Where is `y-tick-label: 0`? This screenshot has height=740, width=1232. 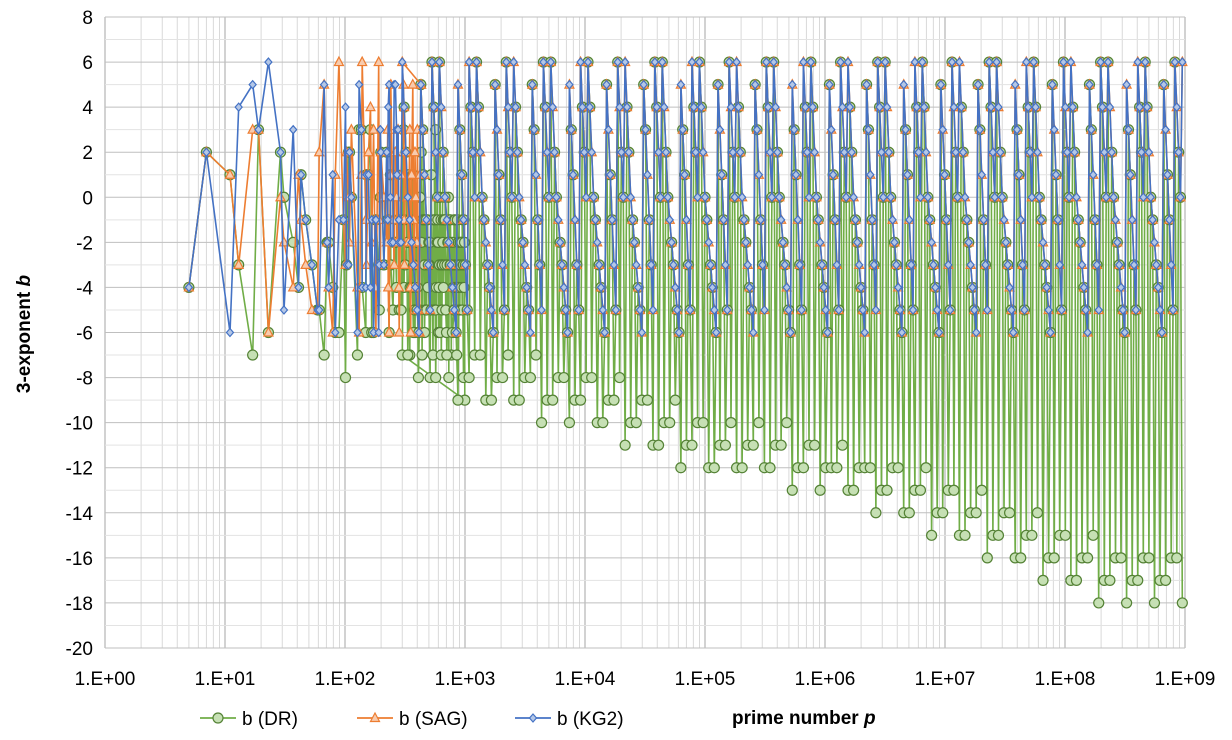 y-tick-label: 0 is located at coordinates (87, 198).